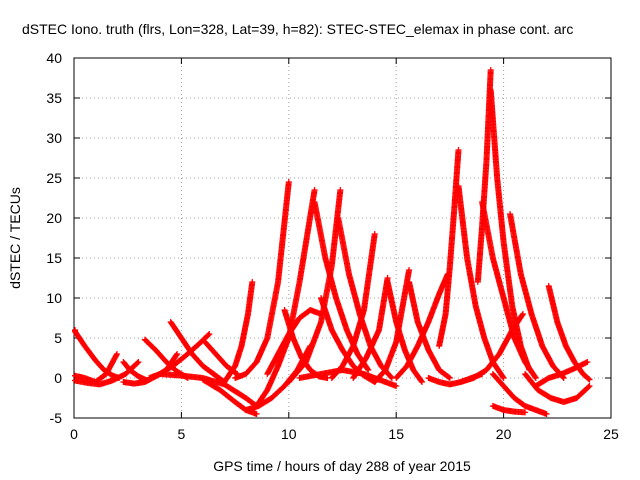 The height and width of the screenshot is (480, 640). I want to click on x-tick-label: 25, so click(611, 434).